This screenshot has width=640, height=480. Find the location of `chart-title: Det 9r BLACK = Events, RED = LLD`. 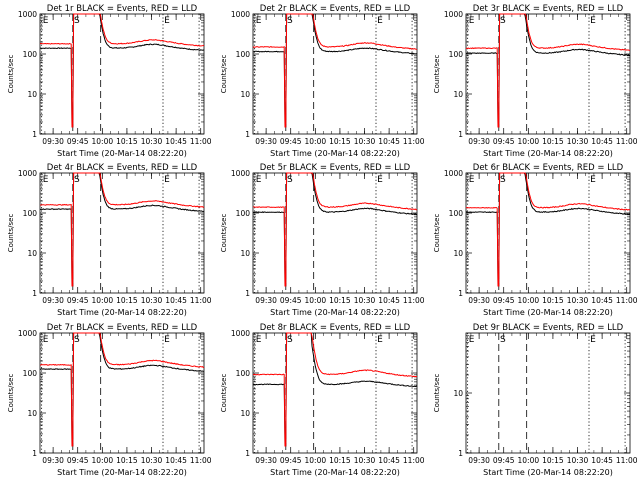

chart-title: Det 9r BLACK = Events, RED = LLD is located at coordinates (548, 328).